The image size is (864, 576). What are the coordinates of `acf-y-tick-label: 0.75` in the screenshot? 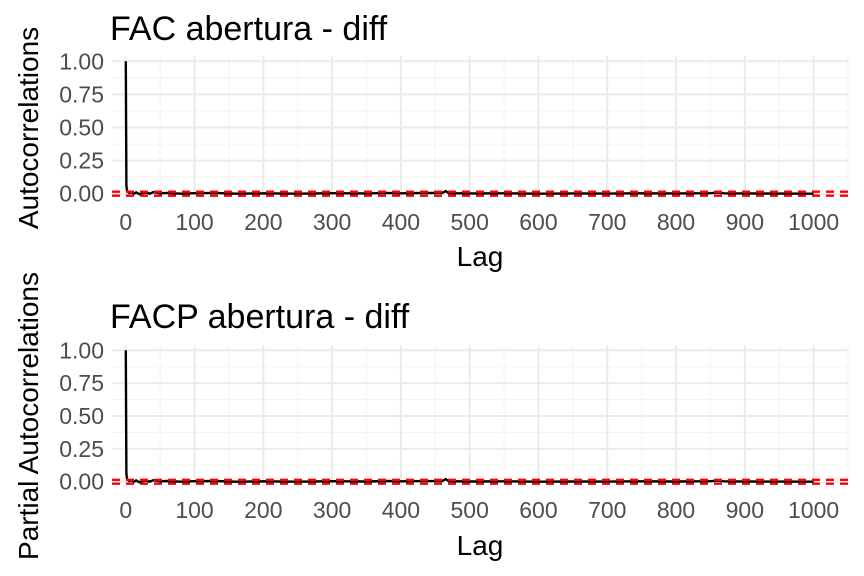 It's located at (81, 94).